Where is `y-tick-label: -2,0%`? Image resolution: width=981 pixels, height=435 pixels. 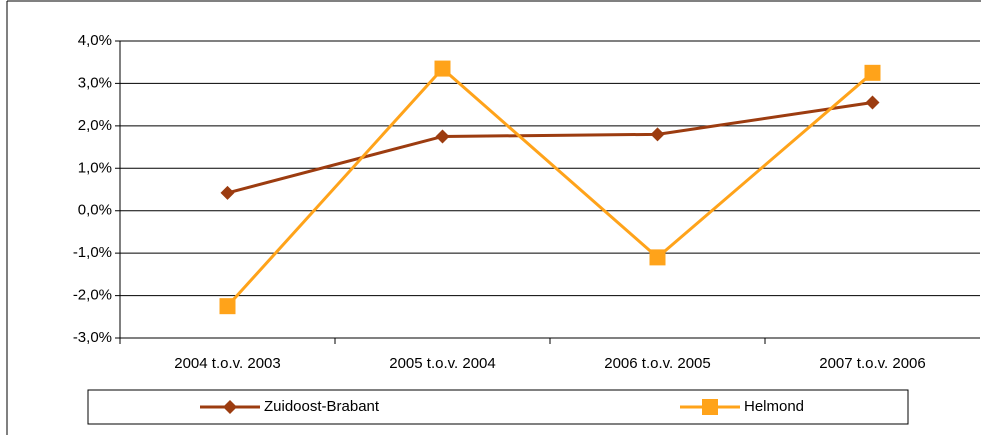 y-tick-label: -2,0% is located at coordinates (92, 295).